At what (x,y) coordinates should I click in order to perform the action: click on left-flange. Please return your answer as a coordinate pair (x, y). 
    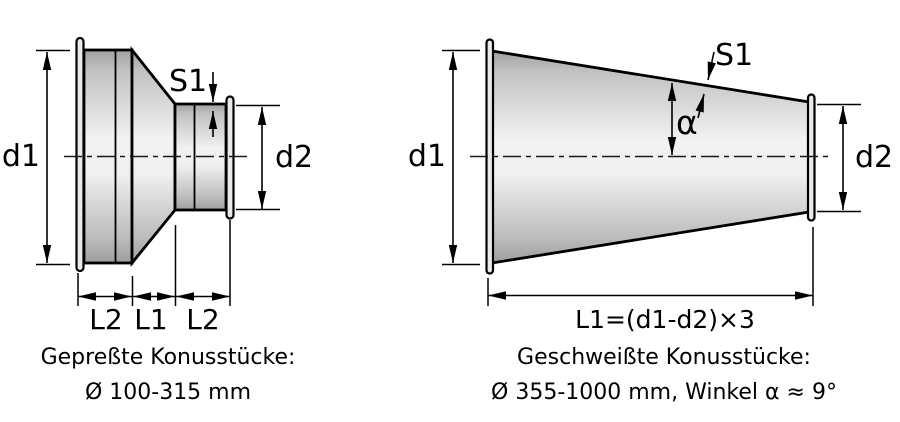
    Looking at the image, I should click on (80, 154).